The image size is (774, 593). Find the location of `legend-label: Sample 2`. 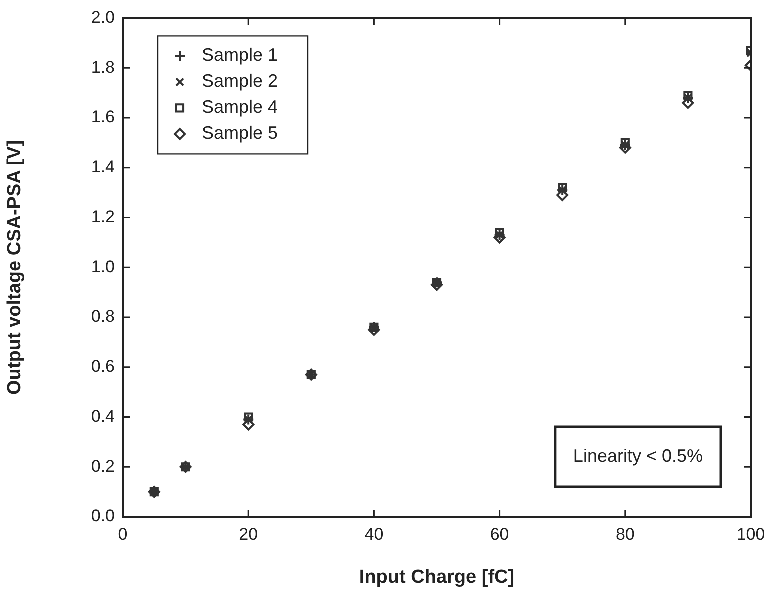

legend-label: Sample 2 is located at coordinates (240, 81).